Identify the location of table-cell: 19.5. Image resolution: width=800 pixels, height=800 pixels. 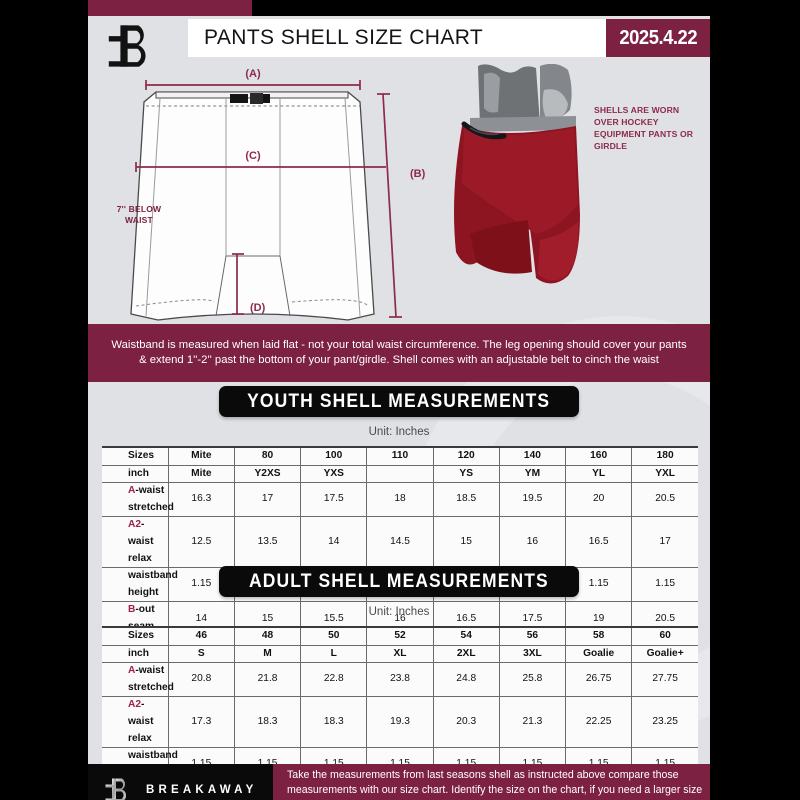
(532, 500).